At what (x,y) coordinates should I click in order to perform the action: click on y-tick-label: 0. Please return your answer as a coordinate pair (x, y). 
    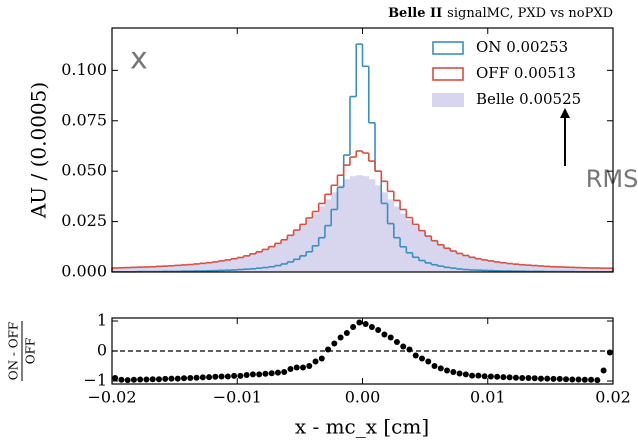
    Looking at the image, I should click on (102, 350).